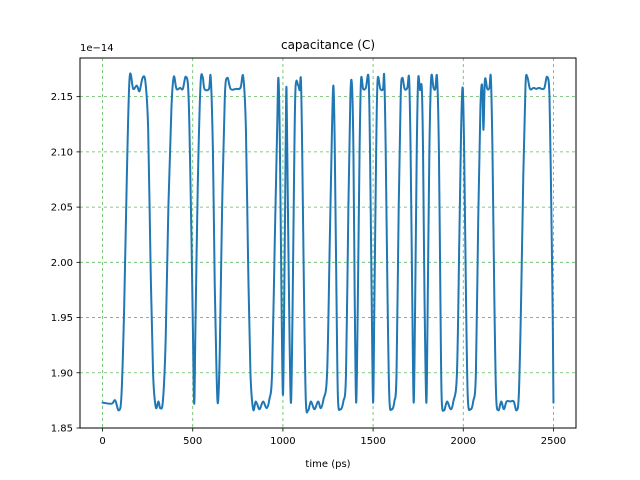  I want to click on y-tick-label: 2.00, so click(62, 263).